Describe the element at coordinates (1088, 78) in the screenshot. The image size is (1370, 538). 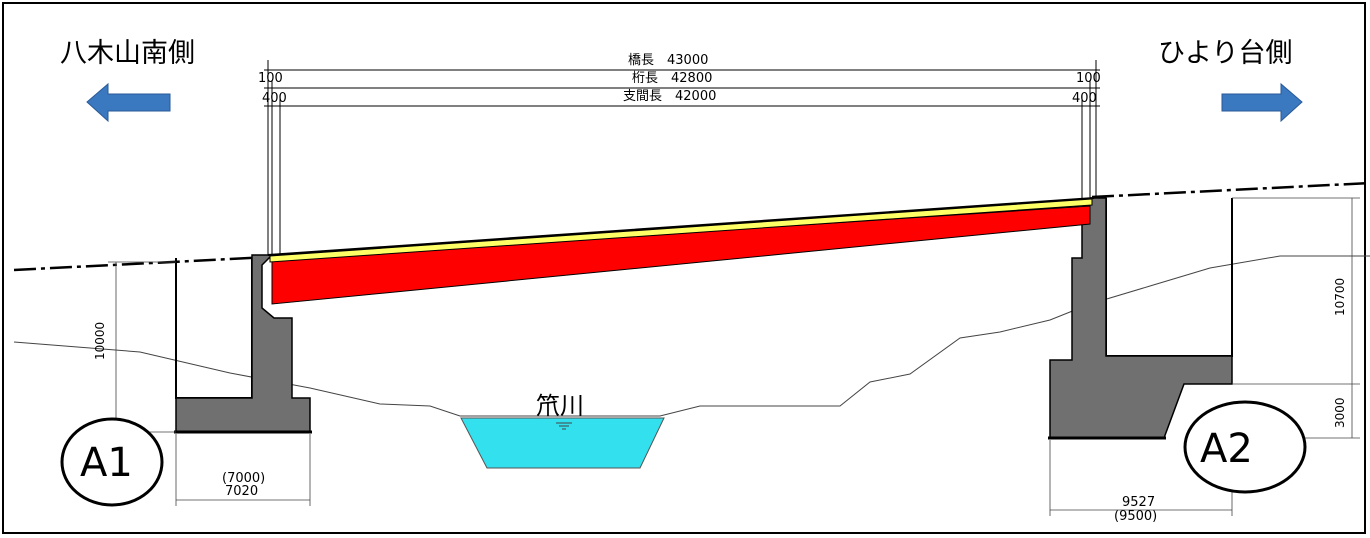
I see `right-offset-top-dim: 100` at that location.